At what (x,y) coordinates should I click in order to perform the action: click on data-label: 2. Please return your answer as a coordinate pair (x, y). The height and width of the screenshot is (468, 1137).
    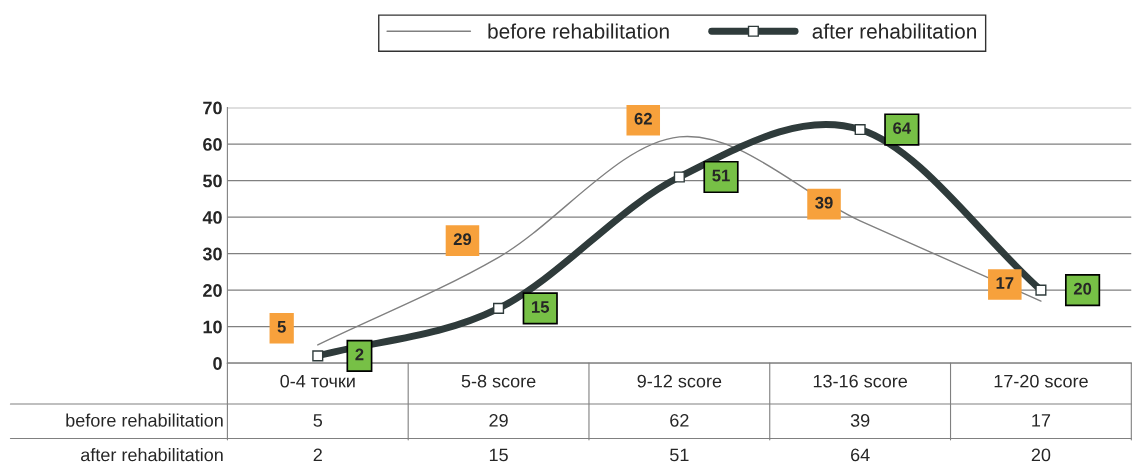
    Looking at the image, I should click on (317, 455).